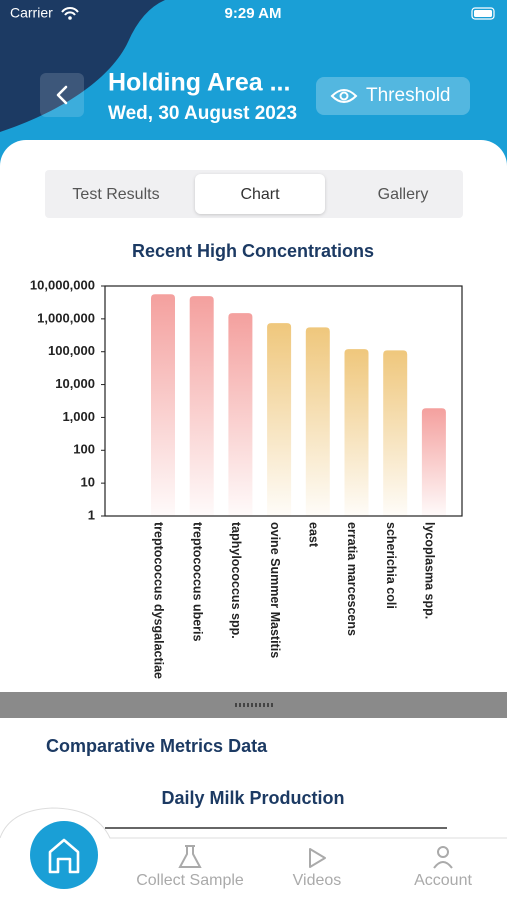 This screenshot has height=900, width=507. I want to click on flask-icon, so click(190, 856).